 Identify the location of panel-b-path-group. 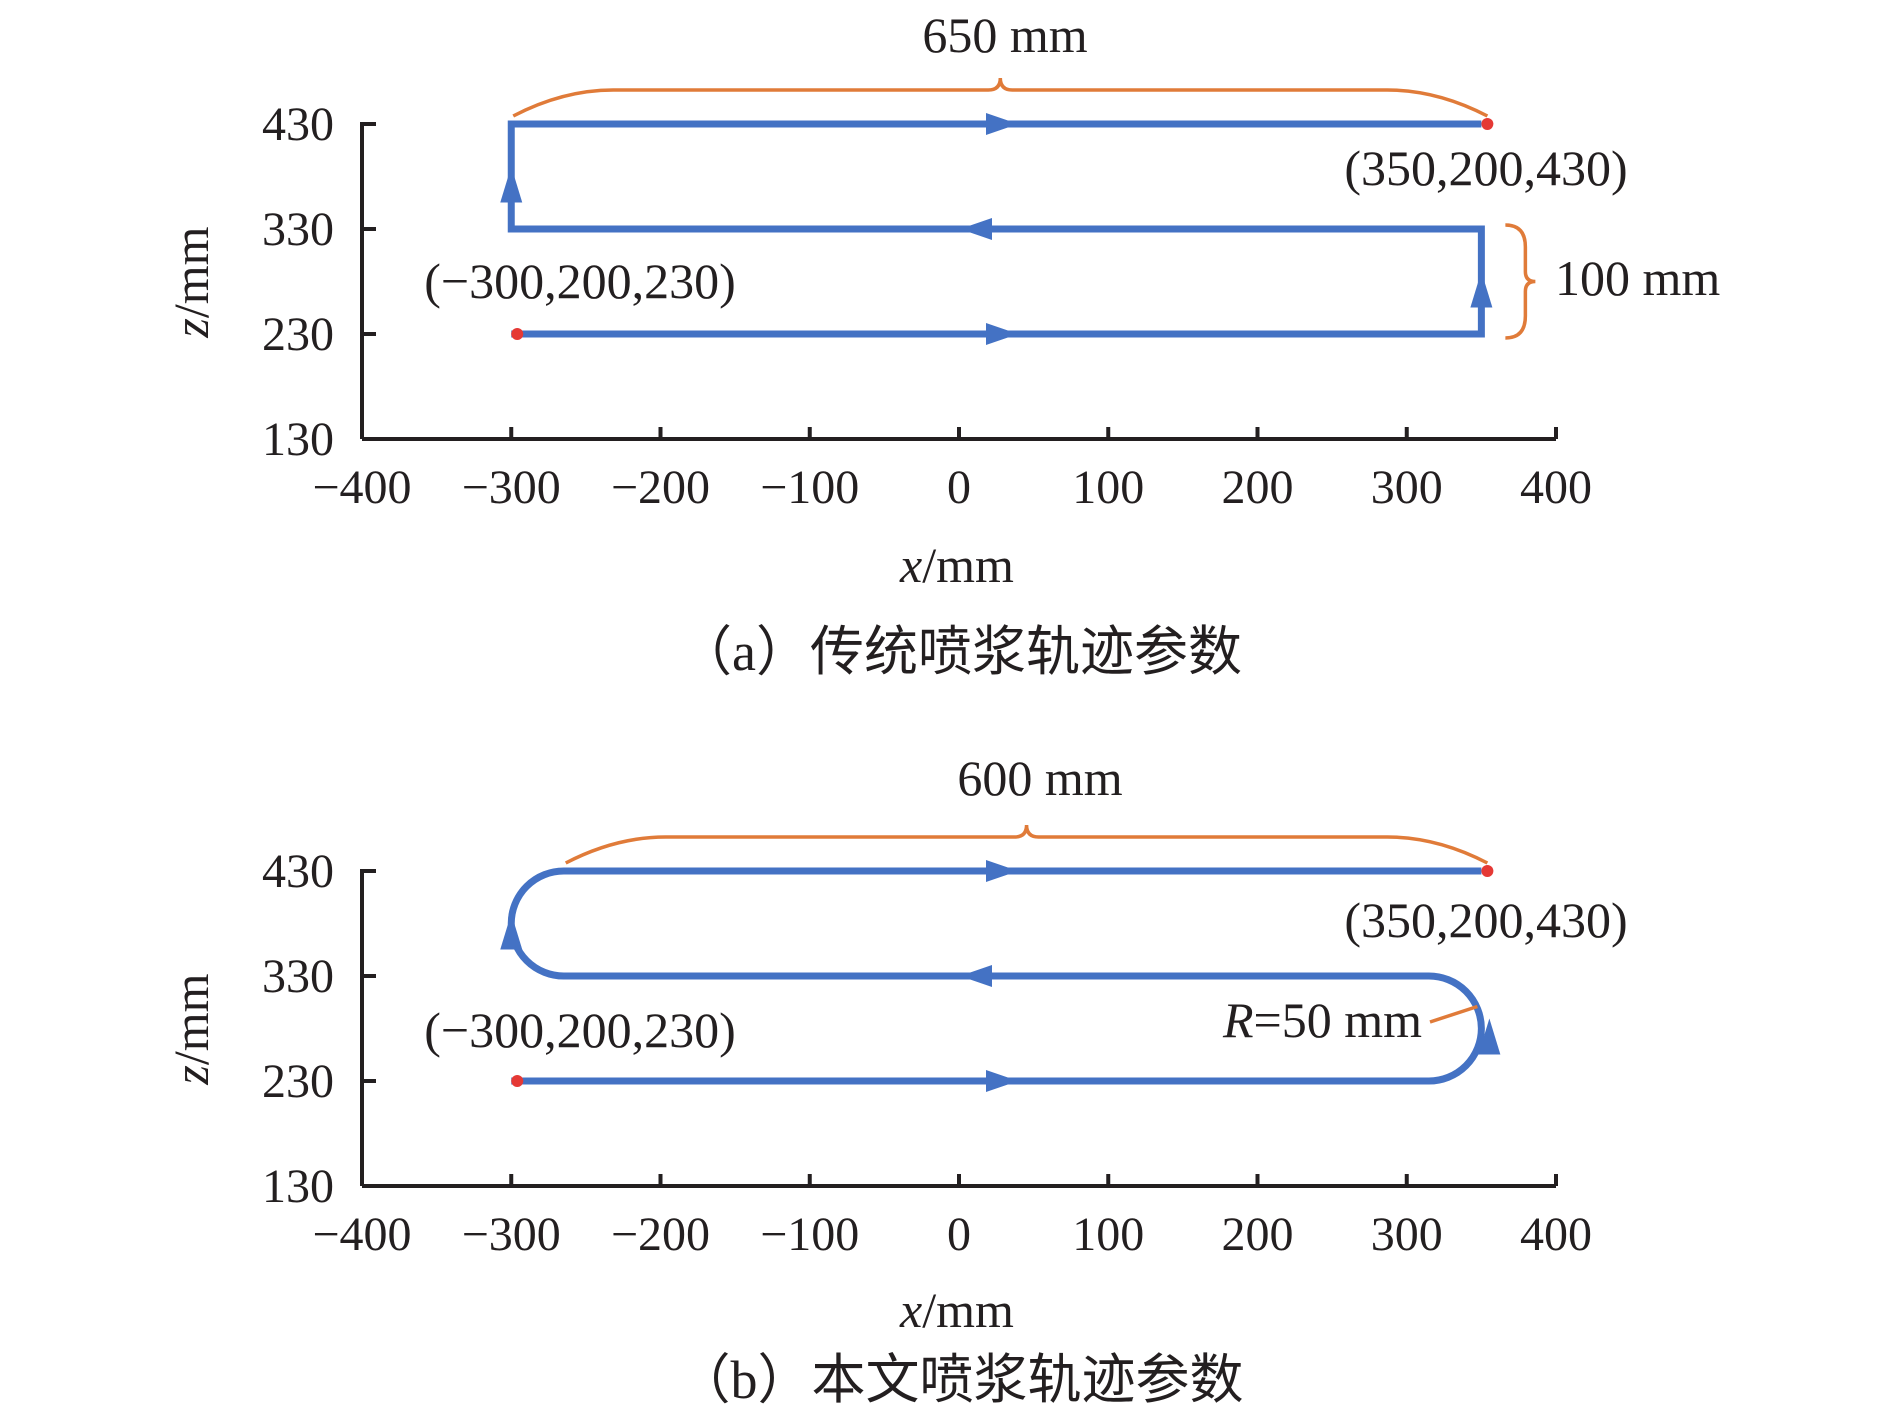
(1000, 958).